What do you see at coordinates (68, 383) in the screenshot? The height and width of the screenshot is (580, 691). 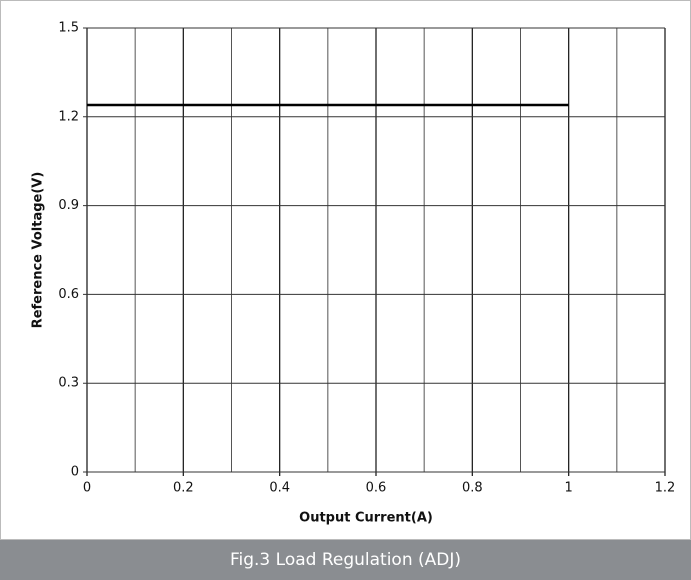 I see `y-tick-label: 0.3` at bounding box center [68, 383].